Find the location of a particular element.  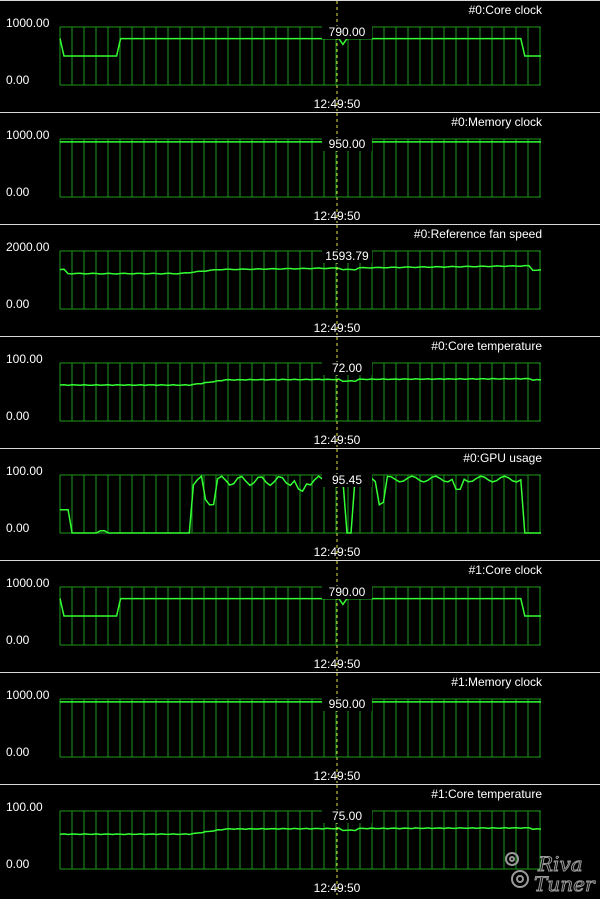

graph-panel: #0:Memory clock 1000.00 0.00 950.00 12:49:50 is located at coordinates (300, 167).